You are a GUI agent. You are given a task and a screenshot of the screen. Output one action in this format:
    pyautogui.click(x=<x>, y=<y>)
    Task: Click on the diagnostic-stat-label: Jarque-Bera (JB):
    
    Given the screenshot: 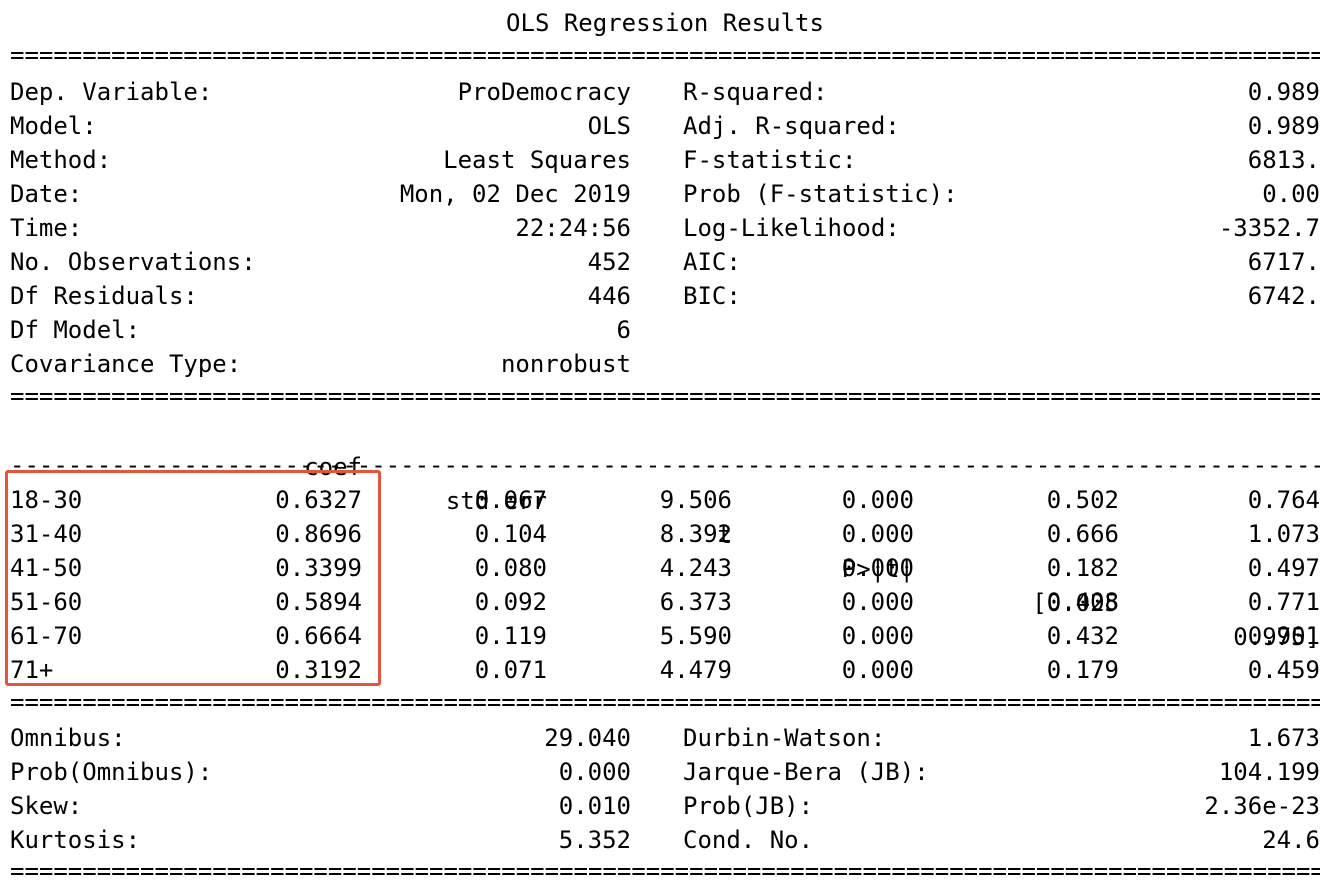 What is the action you would take?
    pyautogui.click(x=806, y=772)
    